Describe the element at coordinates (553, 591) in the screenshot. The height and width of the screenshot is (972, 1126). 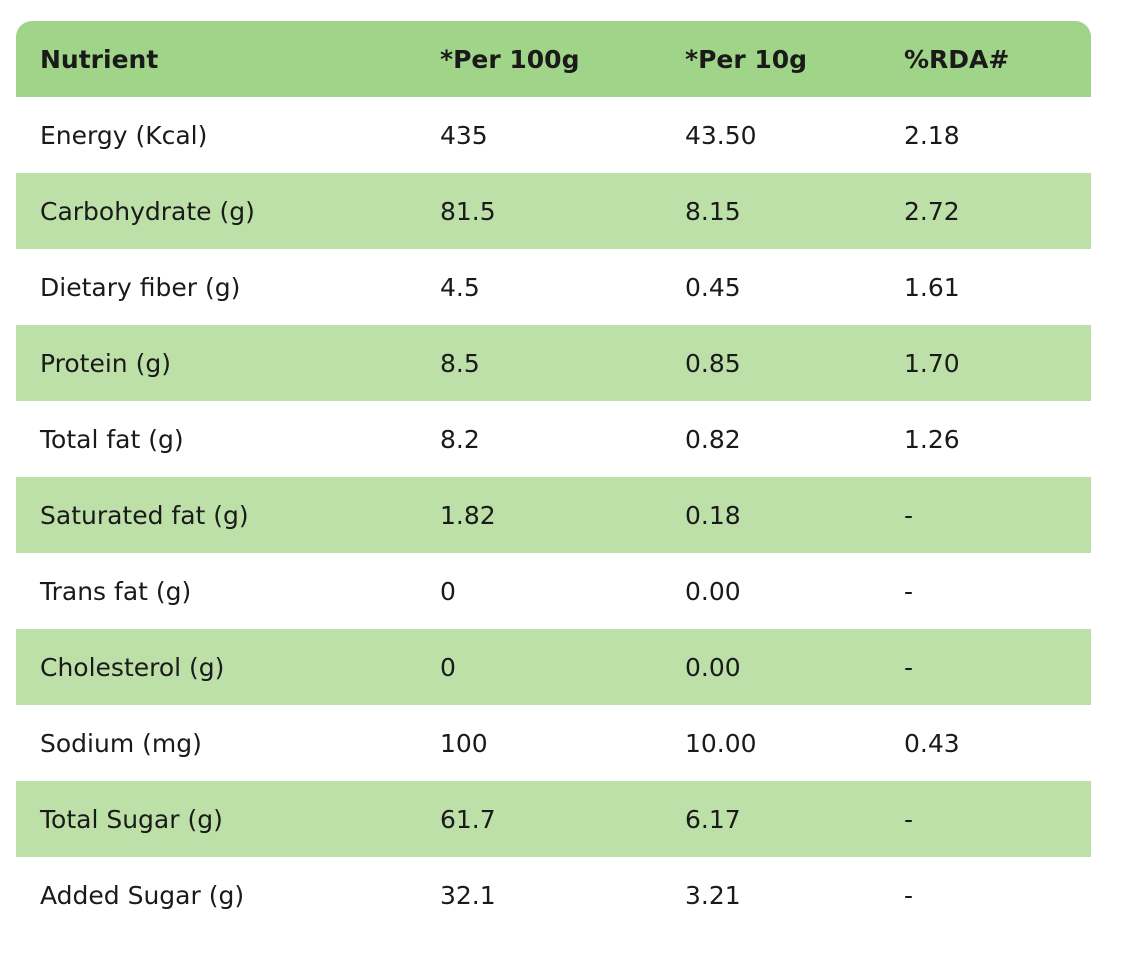
I see `table-row: Trans fat (g) 0 0.00 -` at that location.